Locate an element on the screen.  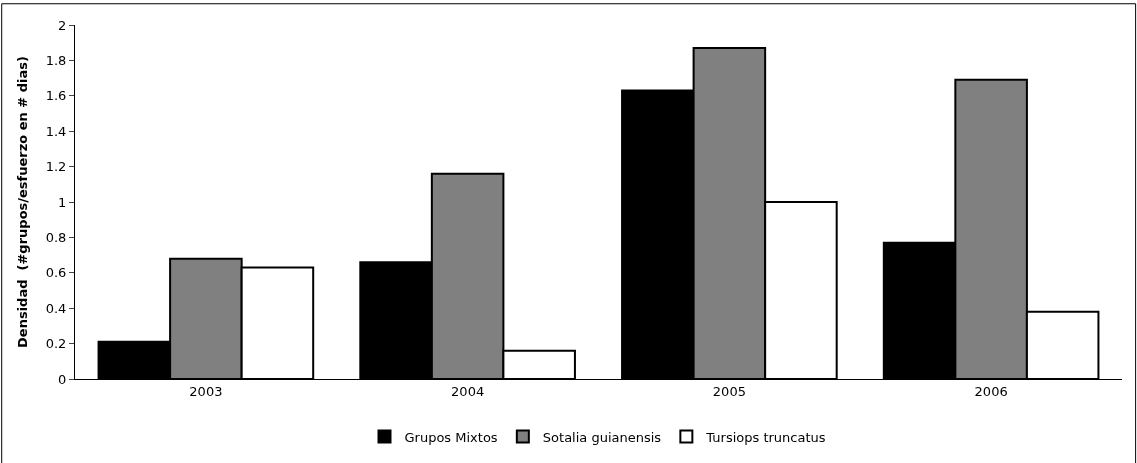
legend-label: Tursiops truncatus is located at coordinates (765, 437).